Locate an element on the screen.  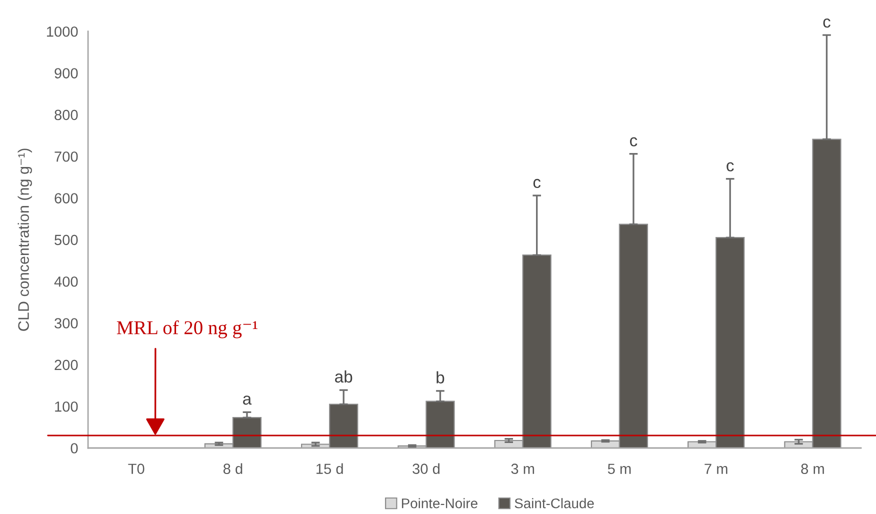
x-tick-label: 8 d is located at coordinates (232, 468).